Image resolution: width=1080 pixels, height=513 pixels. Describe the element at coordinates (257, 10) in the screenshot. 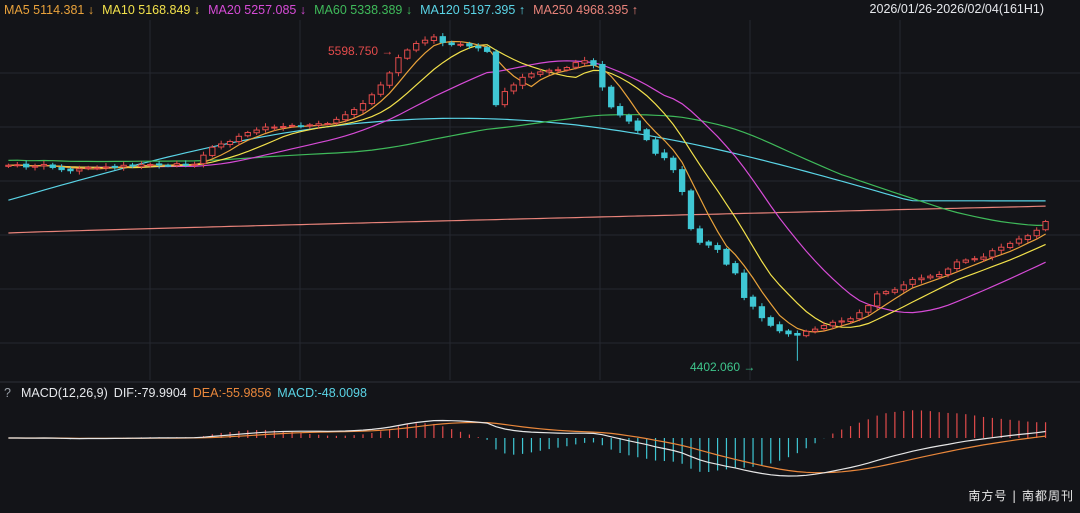

I see `ma20-label: MA20 5257.085 ↓` at that location.